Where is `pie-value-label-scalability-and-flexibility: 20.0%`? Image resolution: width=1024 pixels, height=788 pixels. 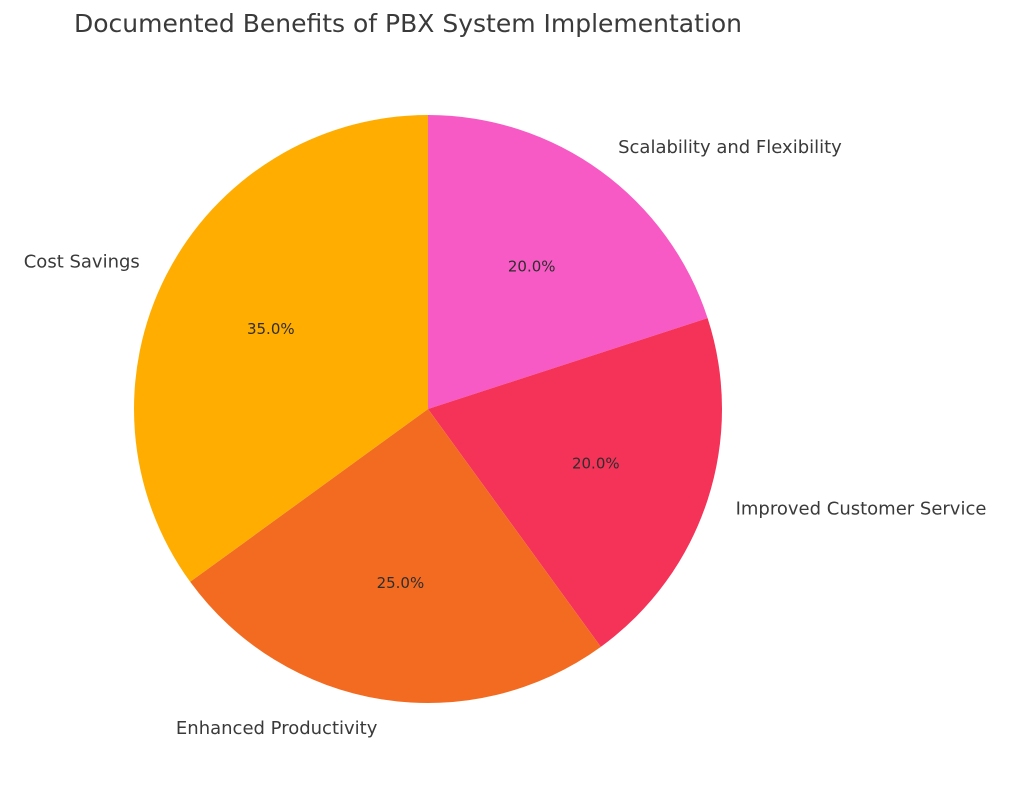
pie-value-label-scalability-and-flexibility: 20.0% is located at coordinates (532, 266).